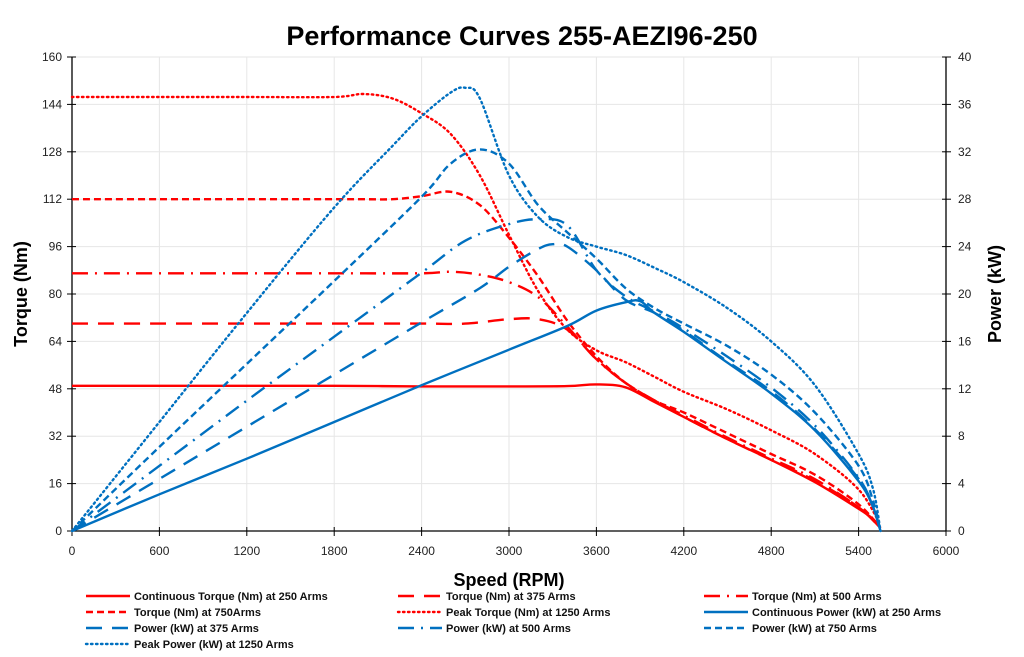 The width and height of the screenshot is (1024, 657). I want to click on legend-label-6: Power (kW) at 375 Arms, so click(196, 629).